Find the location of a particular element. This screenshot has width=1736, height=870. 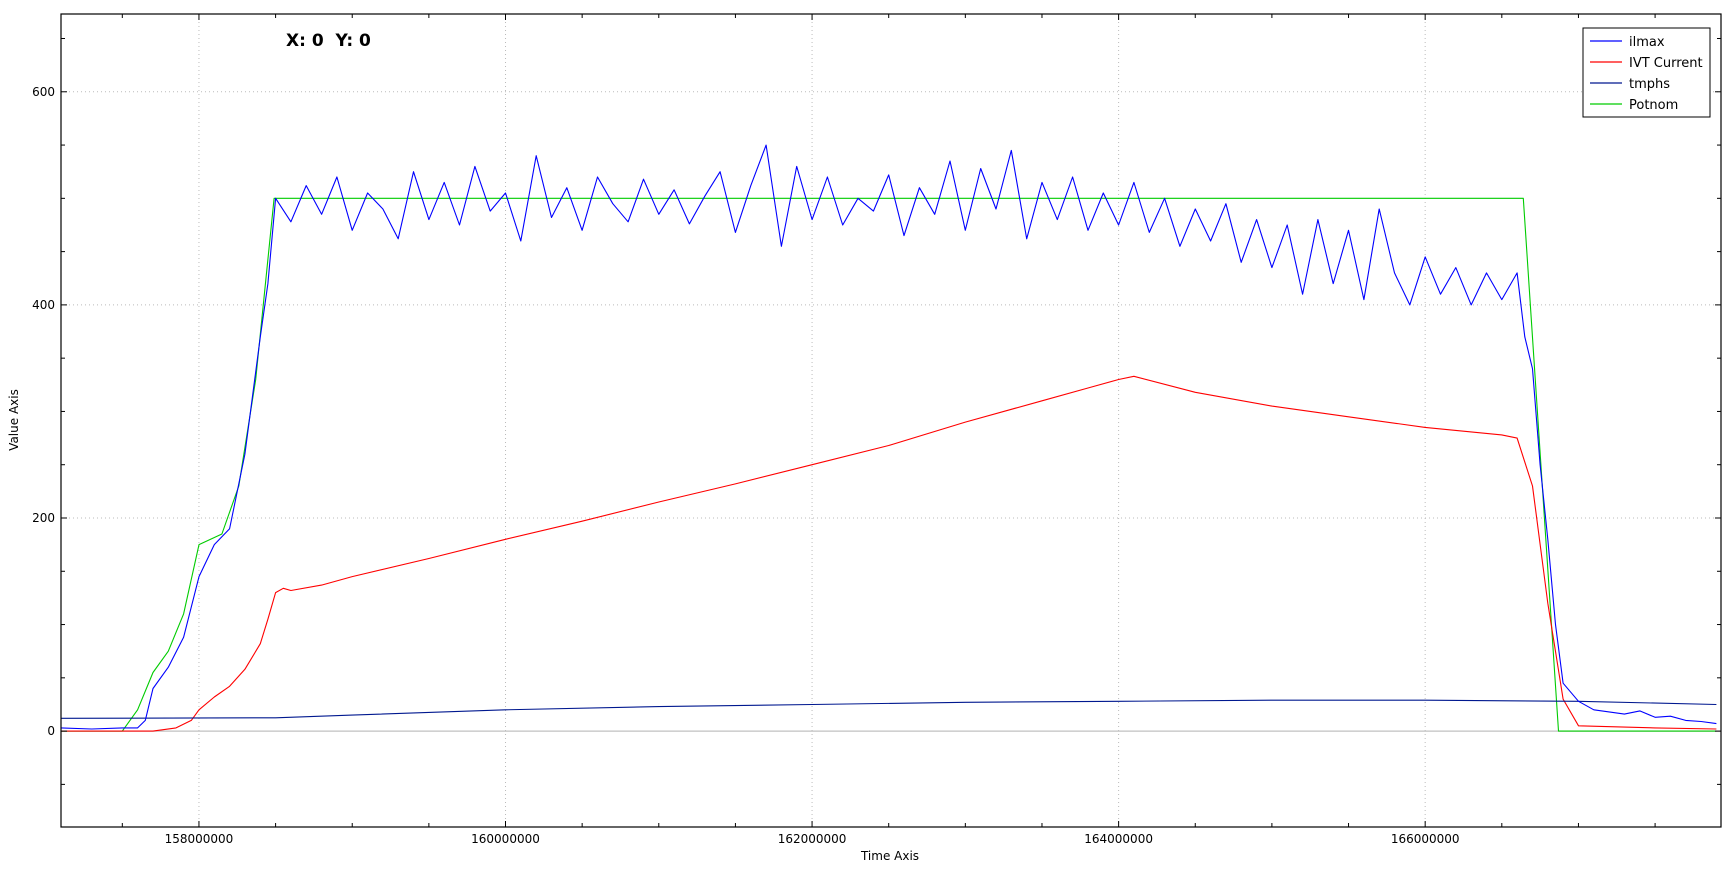

x-axis-title: Time Axis is located at coordinates (889, 856).